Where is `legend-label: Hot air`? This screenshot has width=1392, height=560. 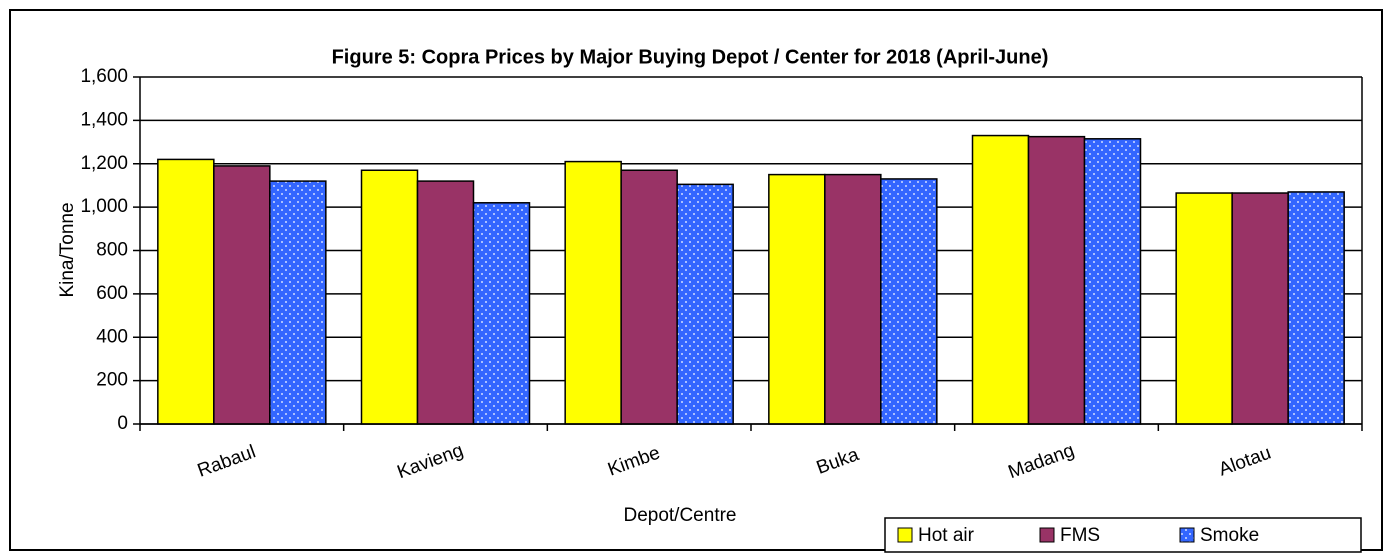
legend-label: Hot air is located at coordinates (946, 535).